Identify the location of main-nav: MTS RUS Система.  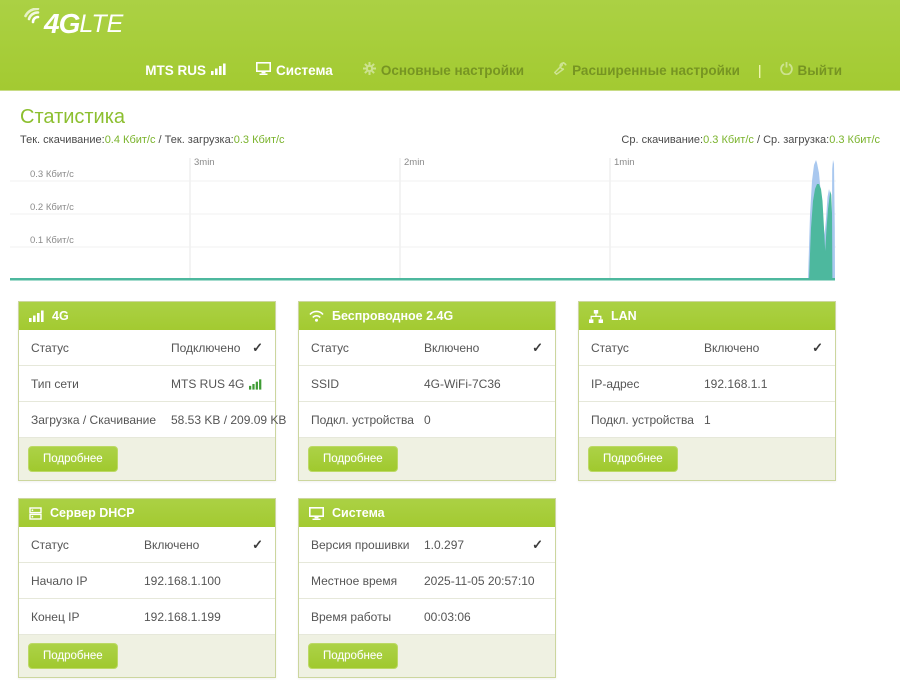
(494, 69).